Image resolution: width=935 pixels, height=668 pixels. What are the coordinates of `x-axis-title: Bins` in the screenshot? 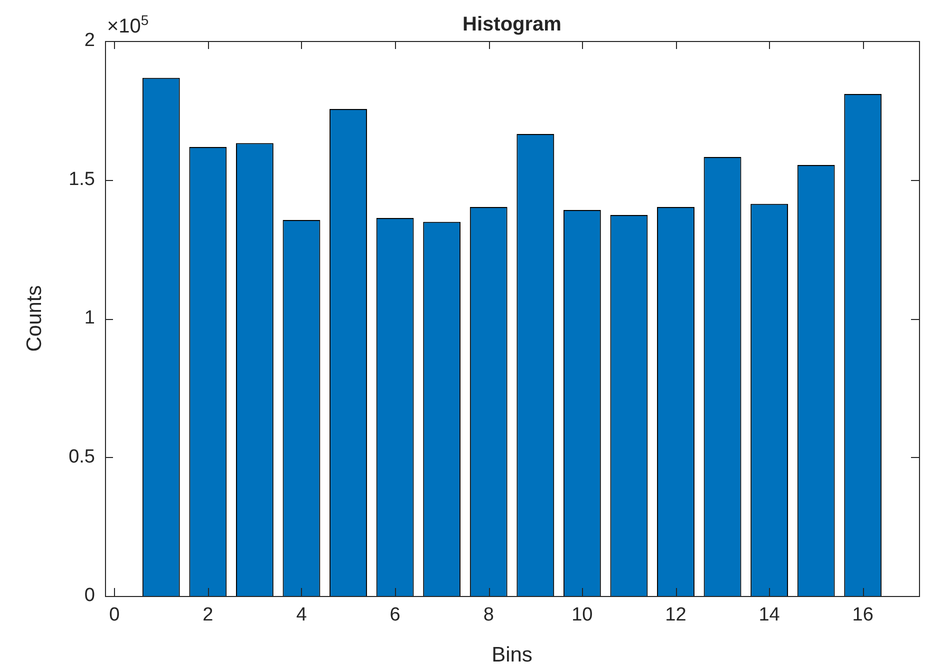 It's located at (512, 654).